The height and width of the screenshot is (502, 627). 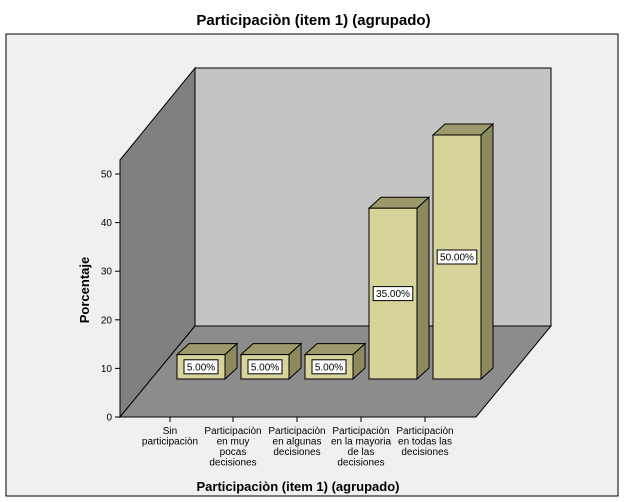 What do you see at coordinates (233, 442) in the screenshot?
I see `category-label-line: en muy` at bounding box center [233, 442].